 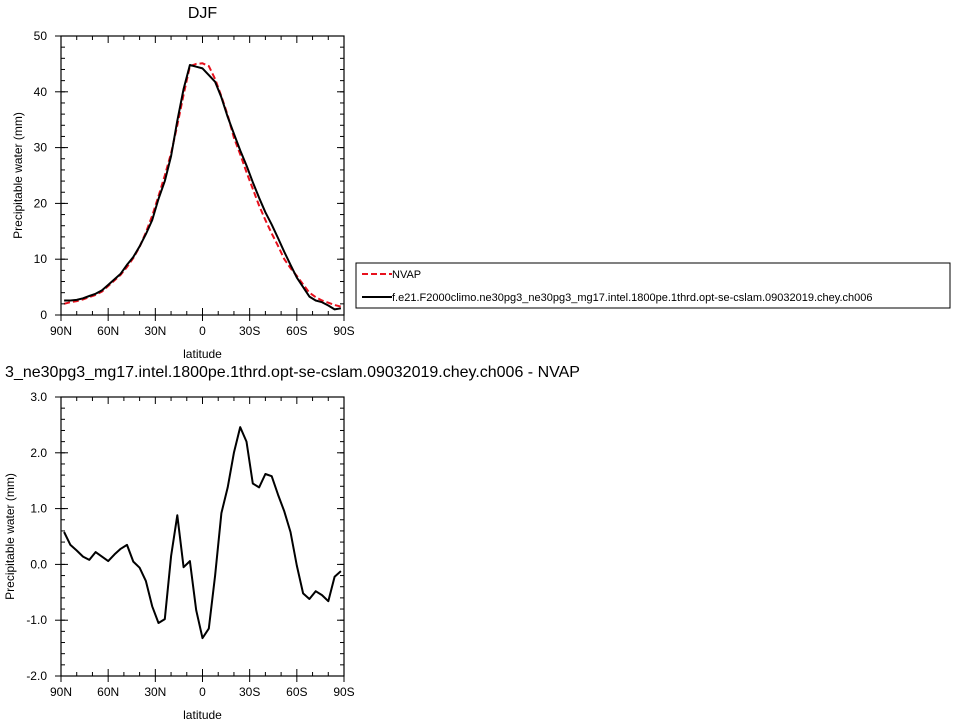 I want to click on top-x-tick-label: 60N, so click(x=108, y=331).